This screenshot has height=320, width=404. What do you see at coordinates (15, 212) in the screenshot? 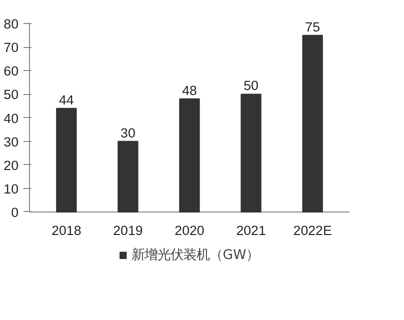
I see `y-tick-label: 0` at bounding box center [15, 212].